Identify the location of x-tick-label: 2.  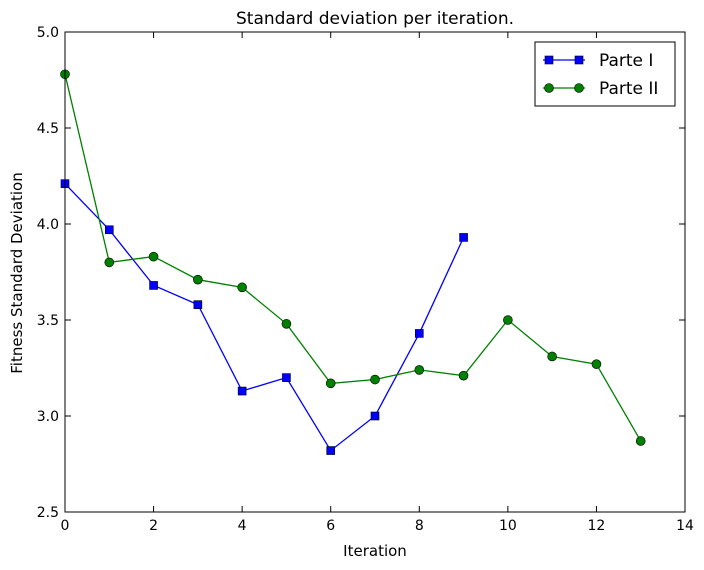
(153, 526).